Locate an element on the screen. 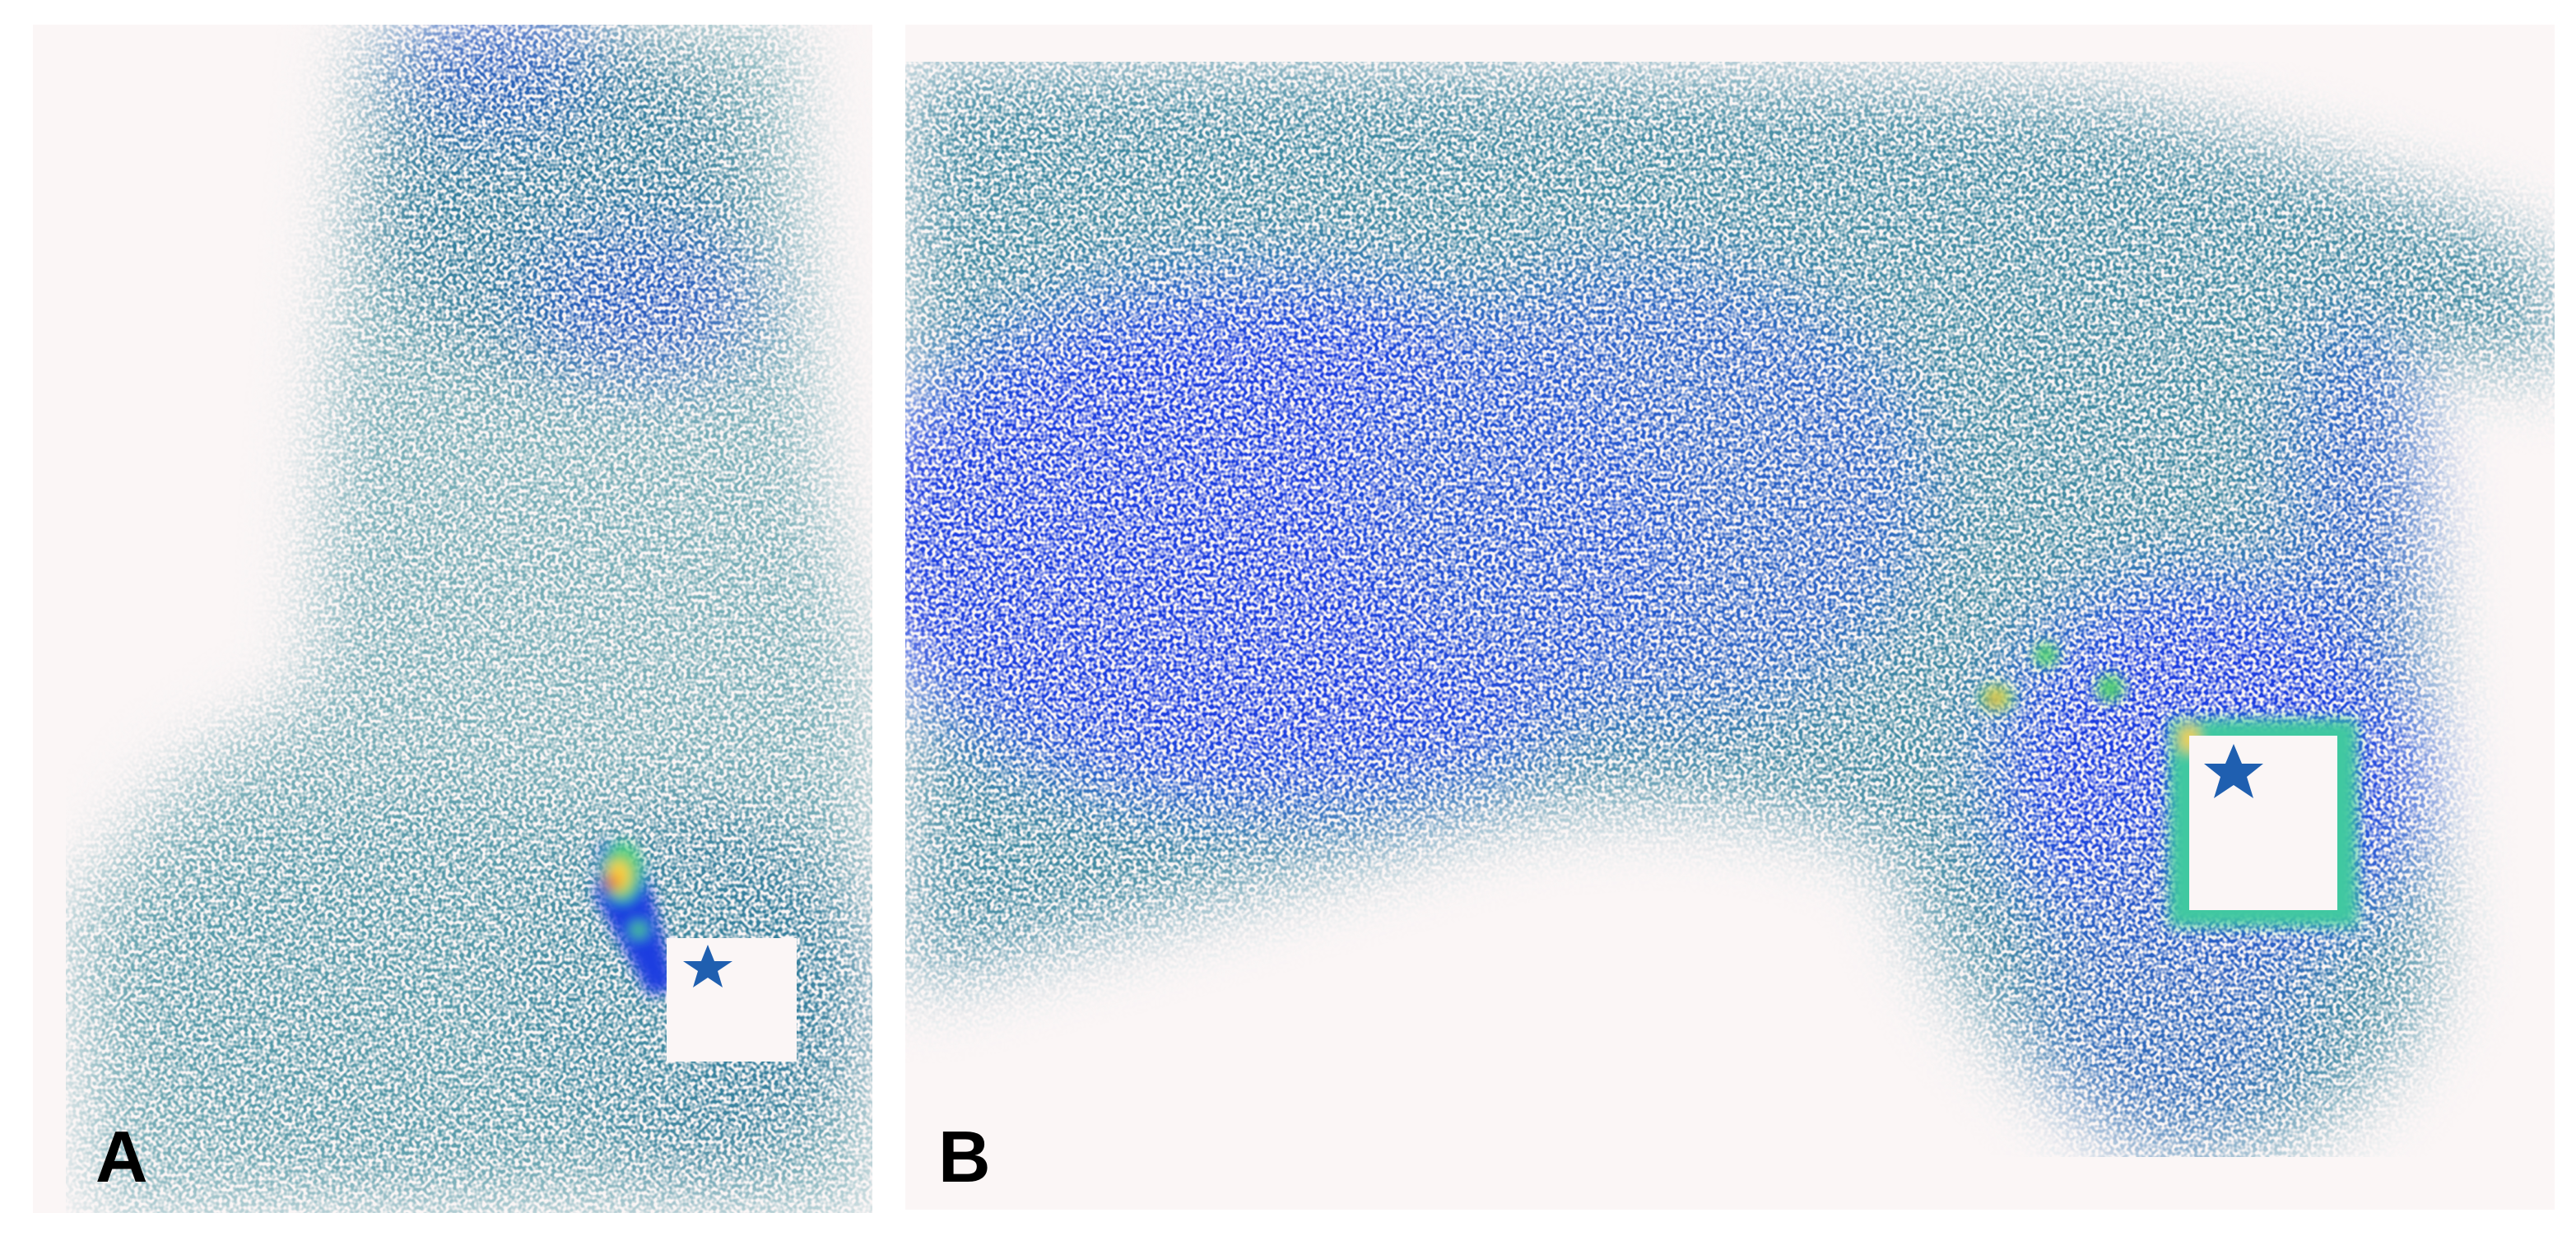 The image size is (2576, 1236). panel-label: B is located at coordinates (964, 1157).